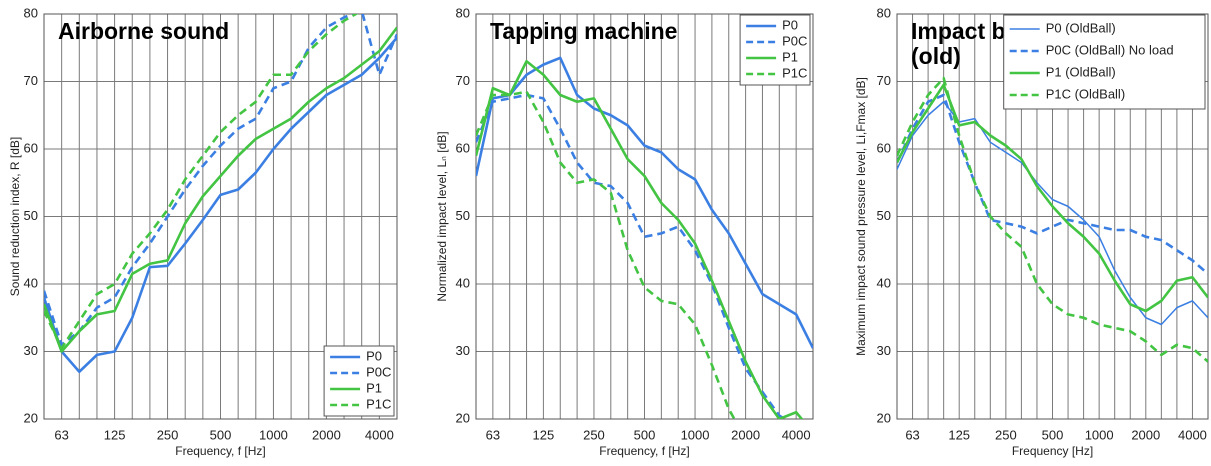 Image resolution: width=1211 pixels, height=466 pixels. I want to click on legend-label: P1 (OldBall), so click(1081, 71).